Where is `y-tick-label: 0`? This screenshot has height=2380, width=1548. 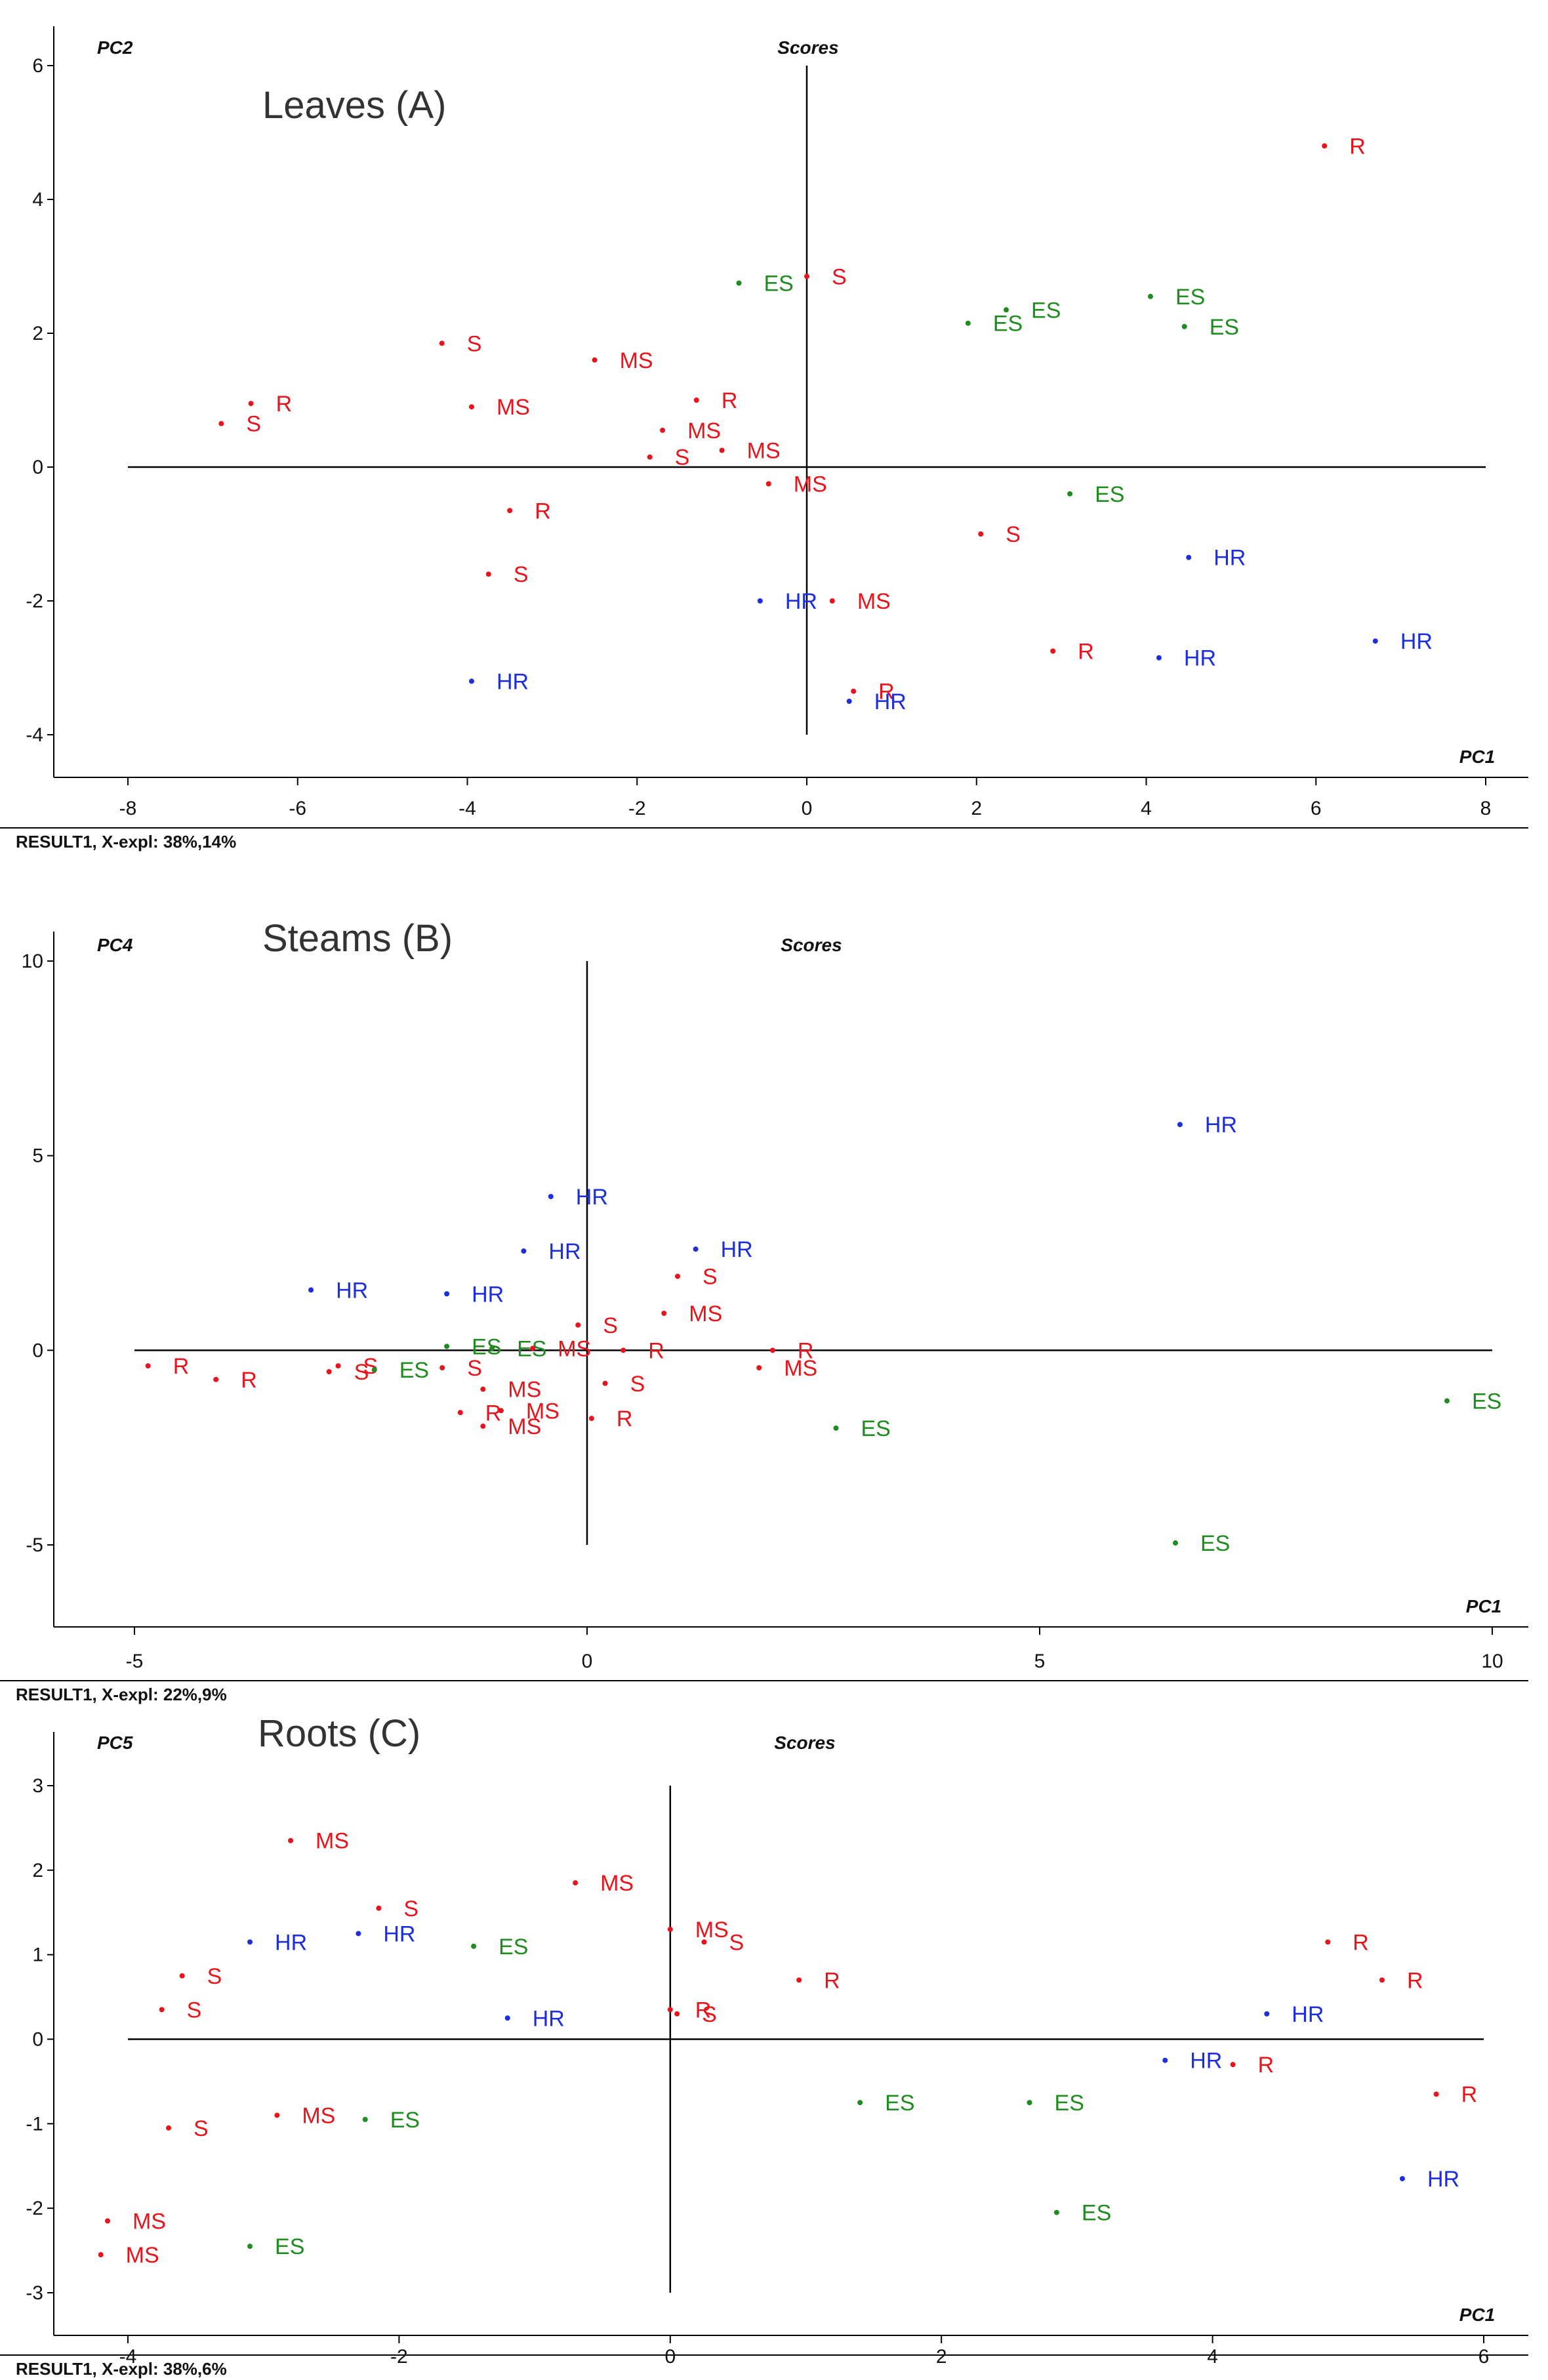 y-tick-label: 0 is located at coordinates (37, 2040).